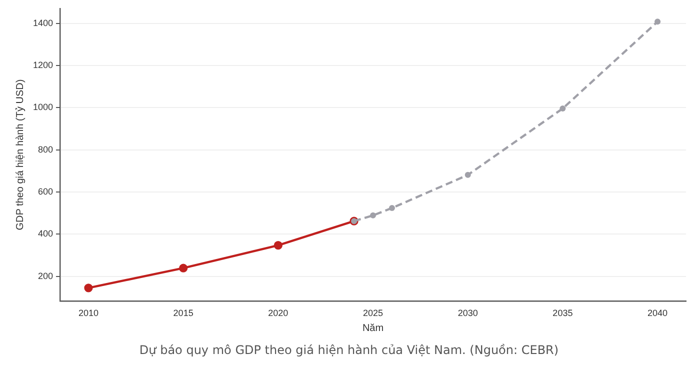 The height and width of the screenshot is (367, 698). I want to click on x-tick-label: 2040, so click(658, 313).